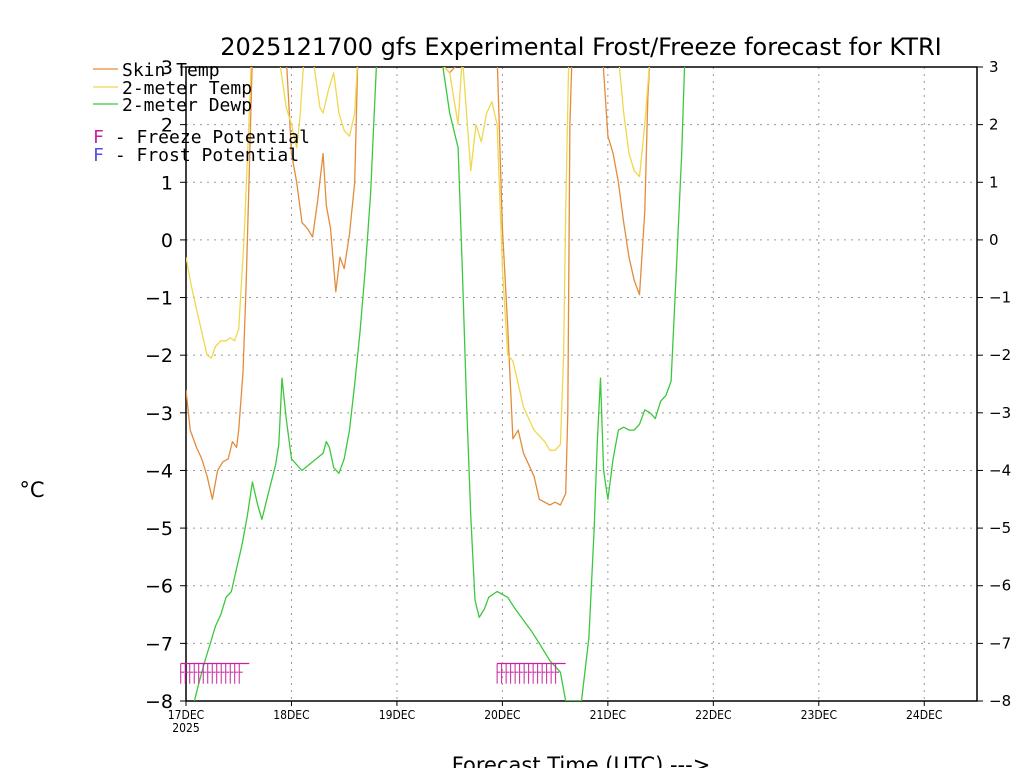 This screenshot has height=768, width=1024. What do you see at coordinates (159, 299) in the screenshot?
I see `y-tick-label-left: −1` at bounding box center [159, 299].